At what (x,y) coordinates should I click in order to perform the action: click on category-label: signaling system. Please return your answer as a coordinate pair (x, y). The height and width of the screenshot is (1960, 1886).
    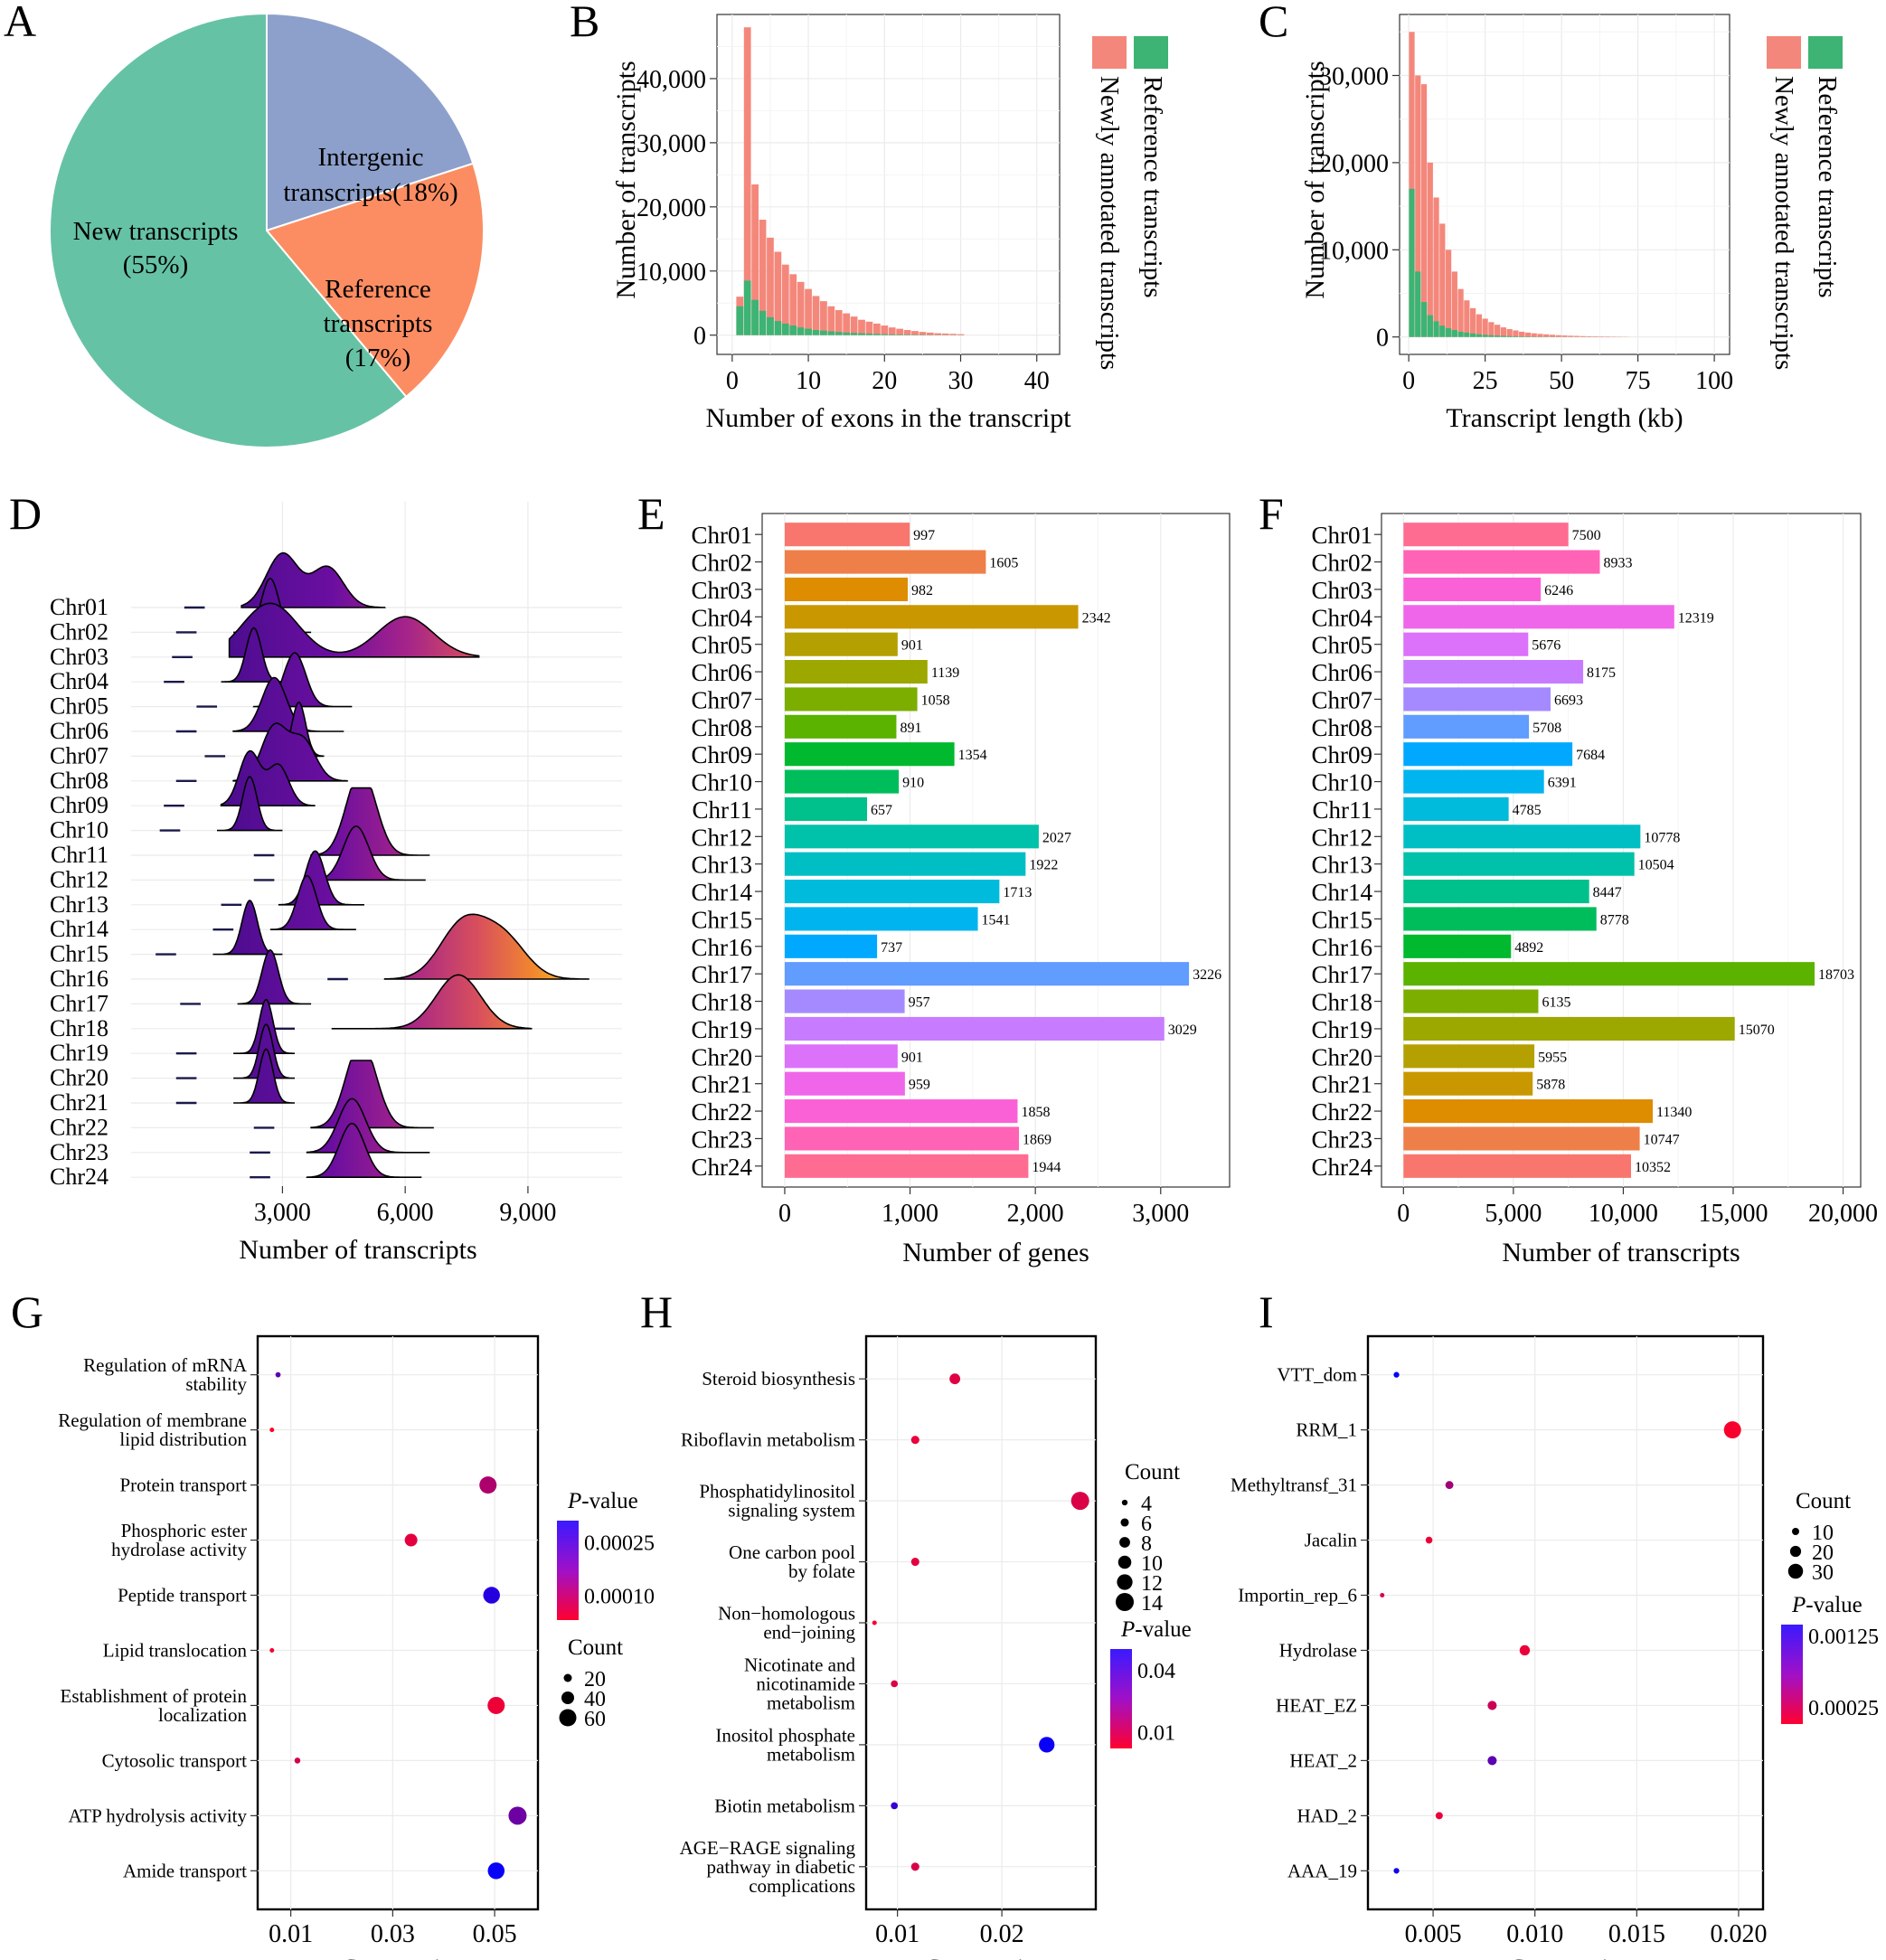
    Looking at the image, I should click on (791, 1511).